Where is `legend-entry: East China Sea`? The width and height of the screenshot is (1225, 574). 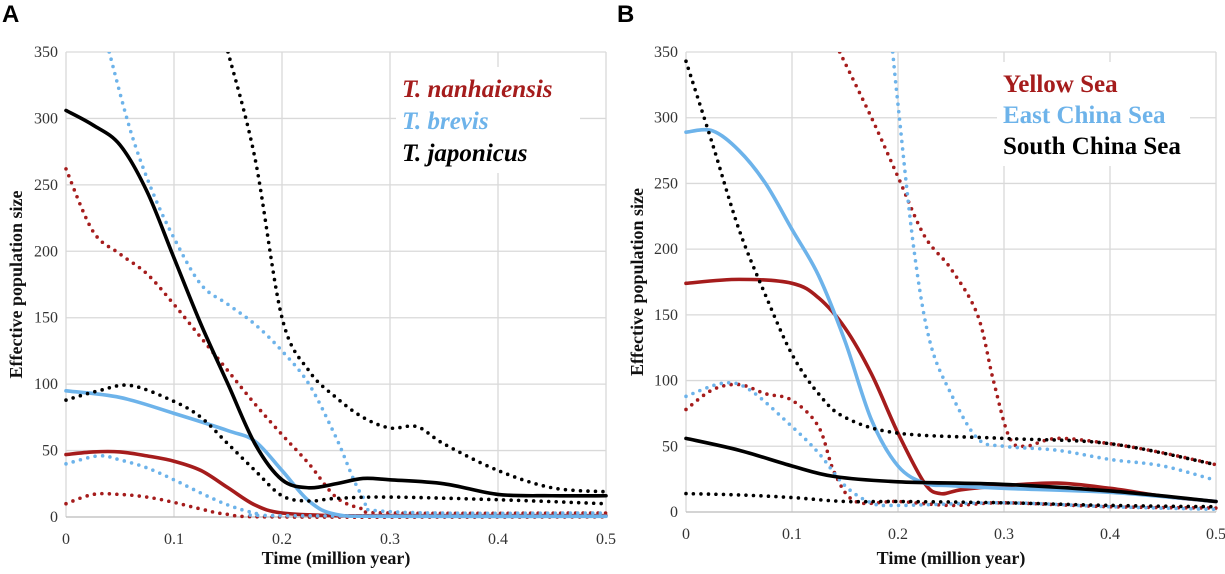
legend-entry: East China Sea is located at coordinates (1084, 115).